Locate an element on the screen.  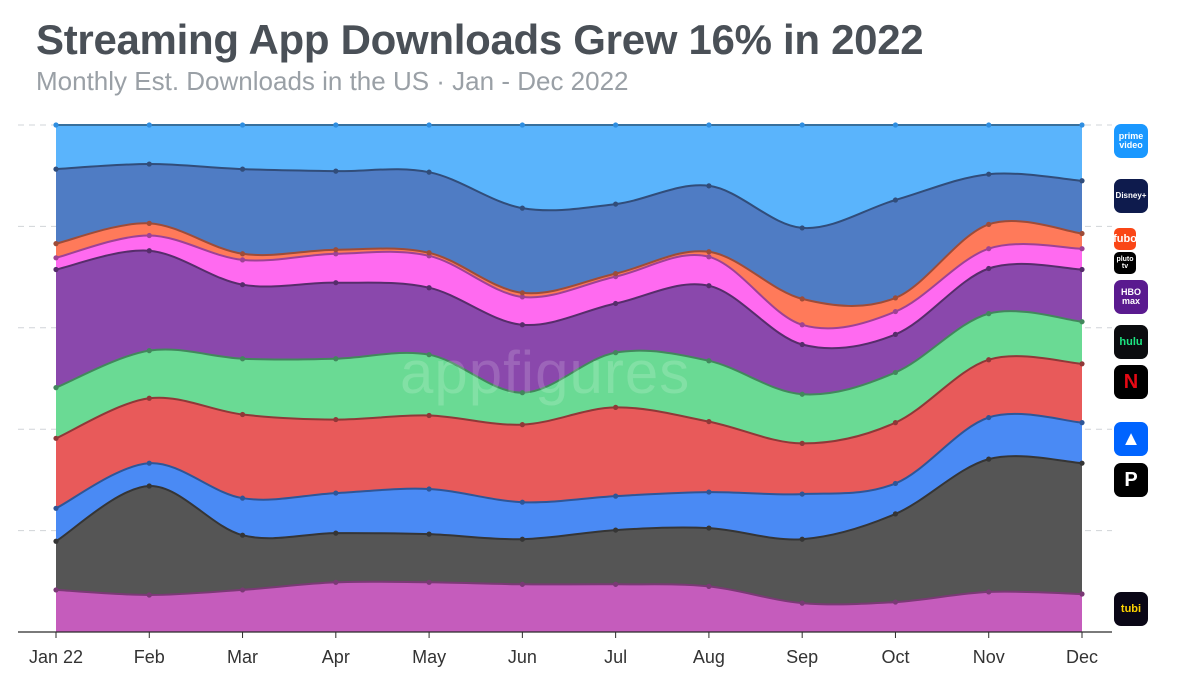
area-tubi is located at coordinates (569, 606).